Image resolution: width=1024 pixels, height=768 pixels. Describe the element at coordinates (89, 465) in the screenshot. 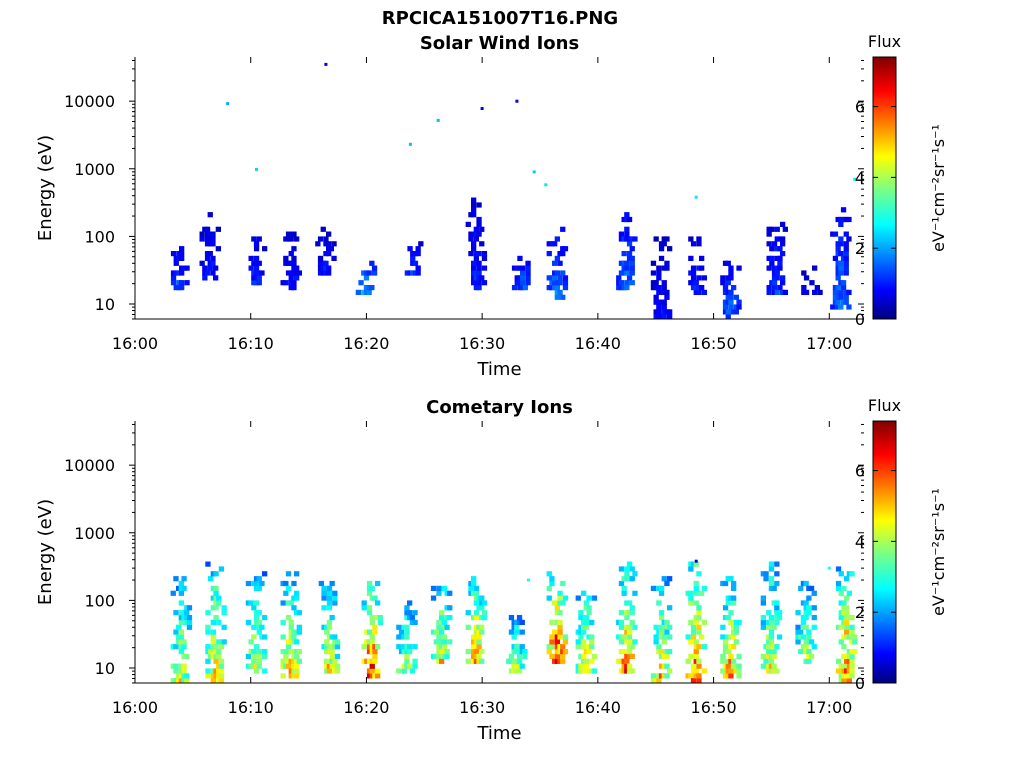

I see `y-tick-label: 10000` at that location.